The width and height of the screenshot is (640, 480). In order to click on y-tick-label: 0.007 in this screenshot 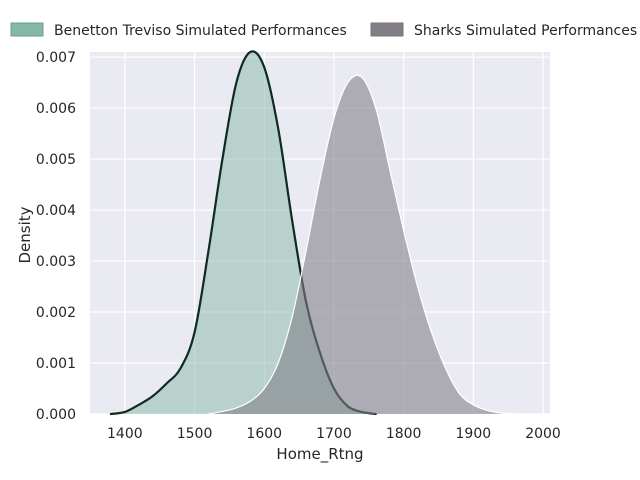, I will do `click(56, 58)`.